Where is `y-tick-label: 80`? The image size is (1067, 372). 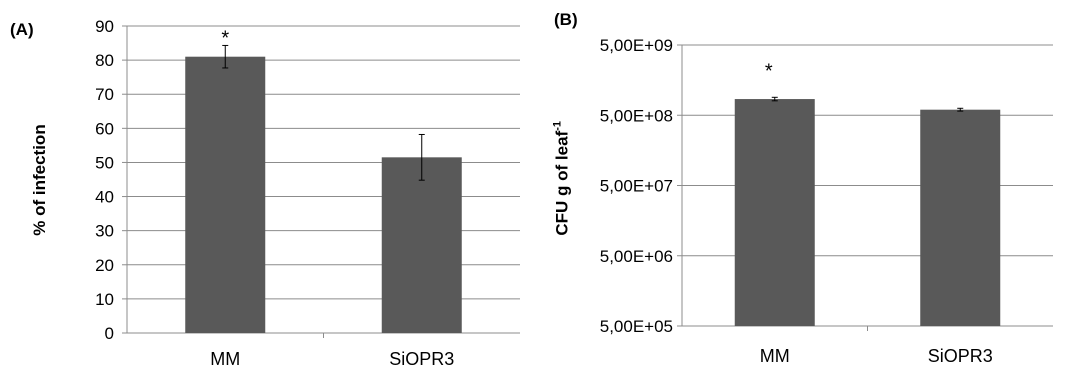
y-tick-label: 80 is located at coordinates (104, 60).